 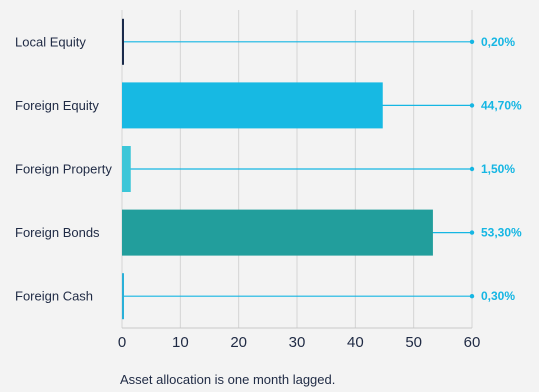 What do you see at coordinates (355, 342) in the screenshot?
I see `x-tick-label-4: 40` at bounding box center [355, 342].